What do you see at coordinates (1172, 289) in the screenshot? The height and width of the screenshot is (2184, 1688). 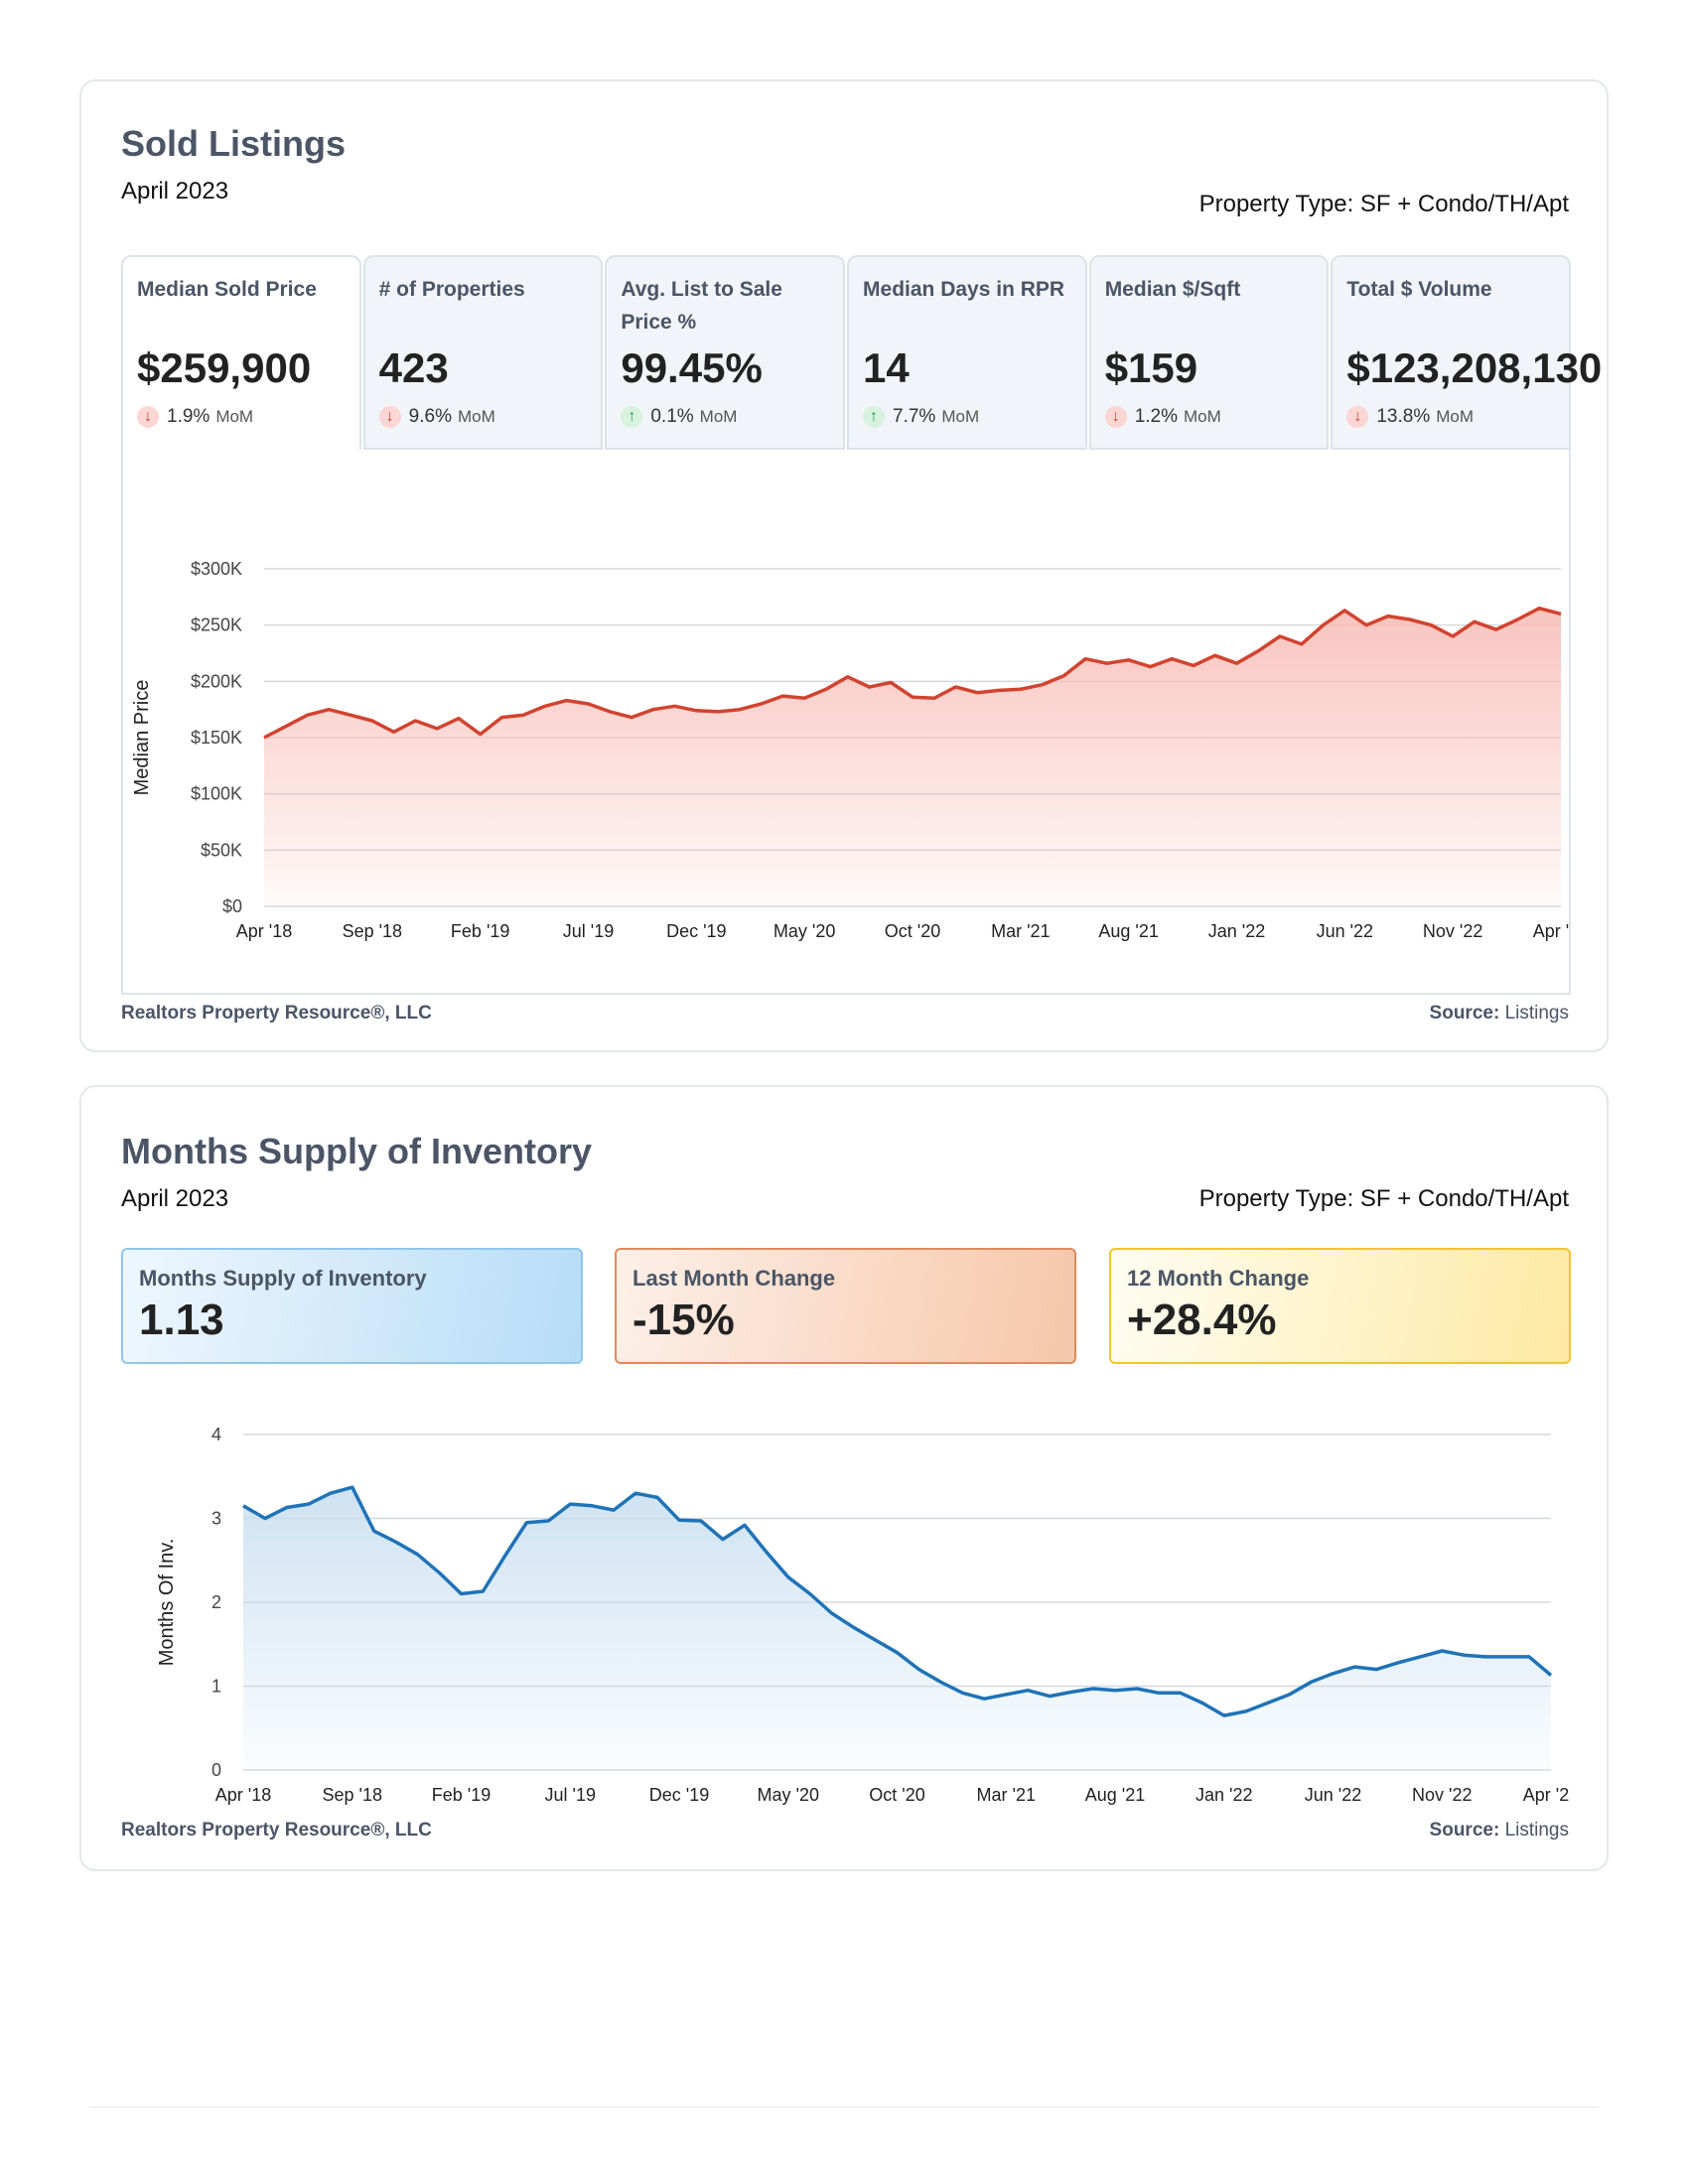 I see `stat-label: Median $/Sqft` at bounding box center [1172, 289].